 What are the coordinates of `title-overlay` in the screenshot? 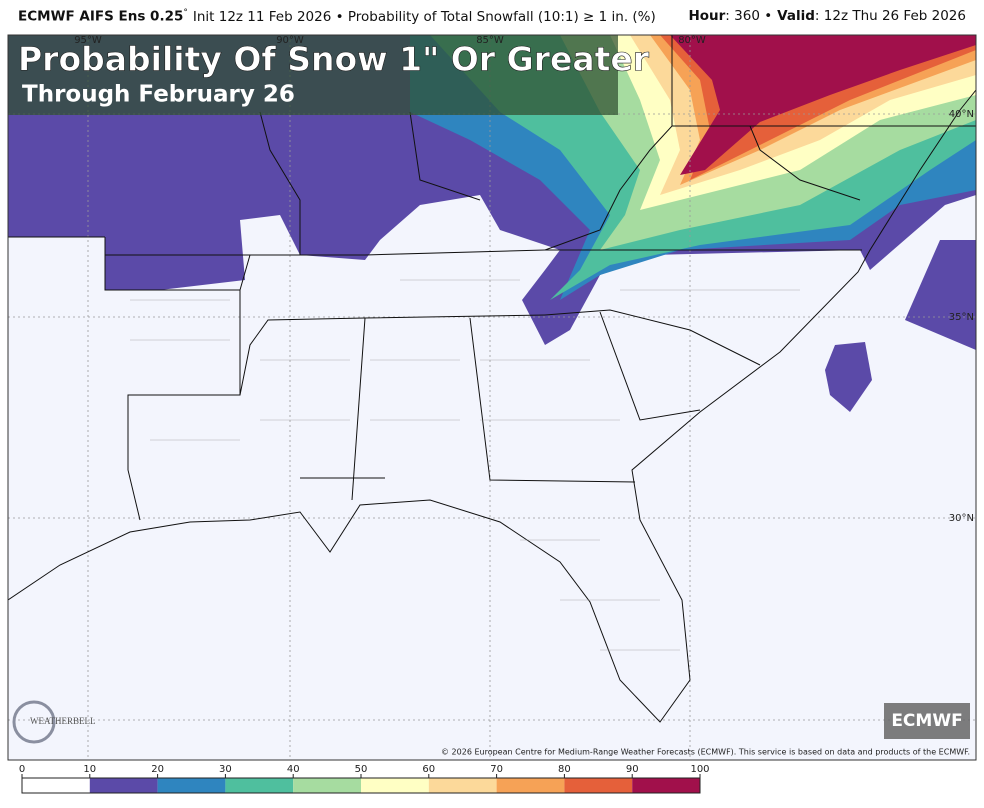 It's located at (313, 75).